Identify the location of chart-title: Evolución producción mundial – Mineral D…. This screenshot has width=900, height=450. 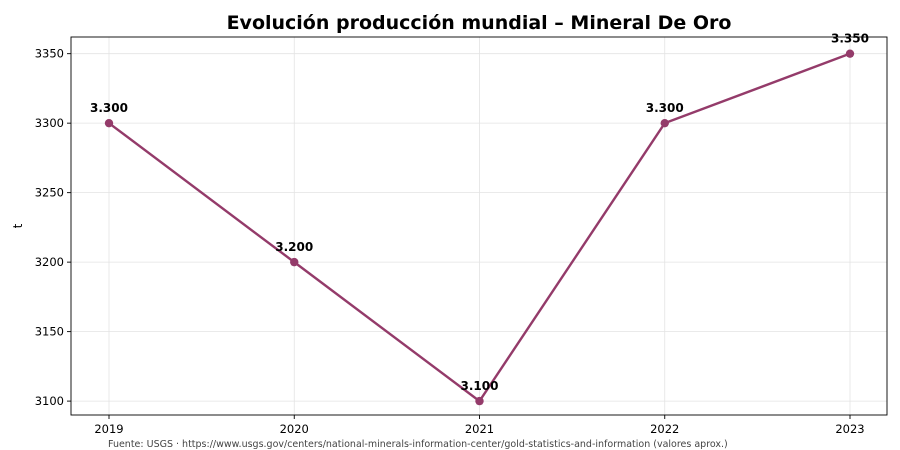
(479, 23).